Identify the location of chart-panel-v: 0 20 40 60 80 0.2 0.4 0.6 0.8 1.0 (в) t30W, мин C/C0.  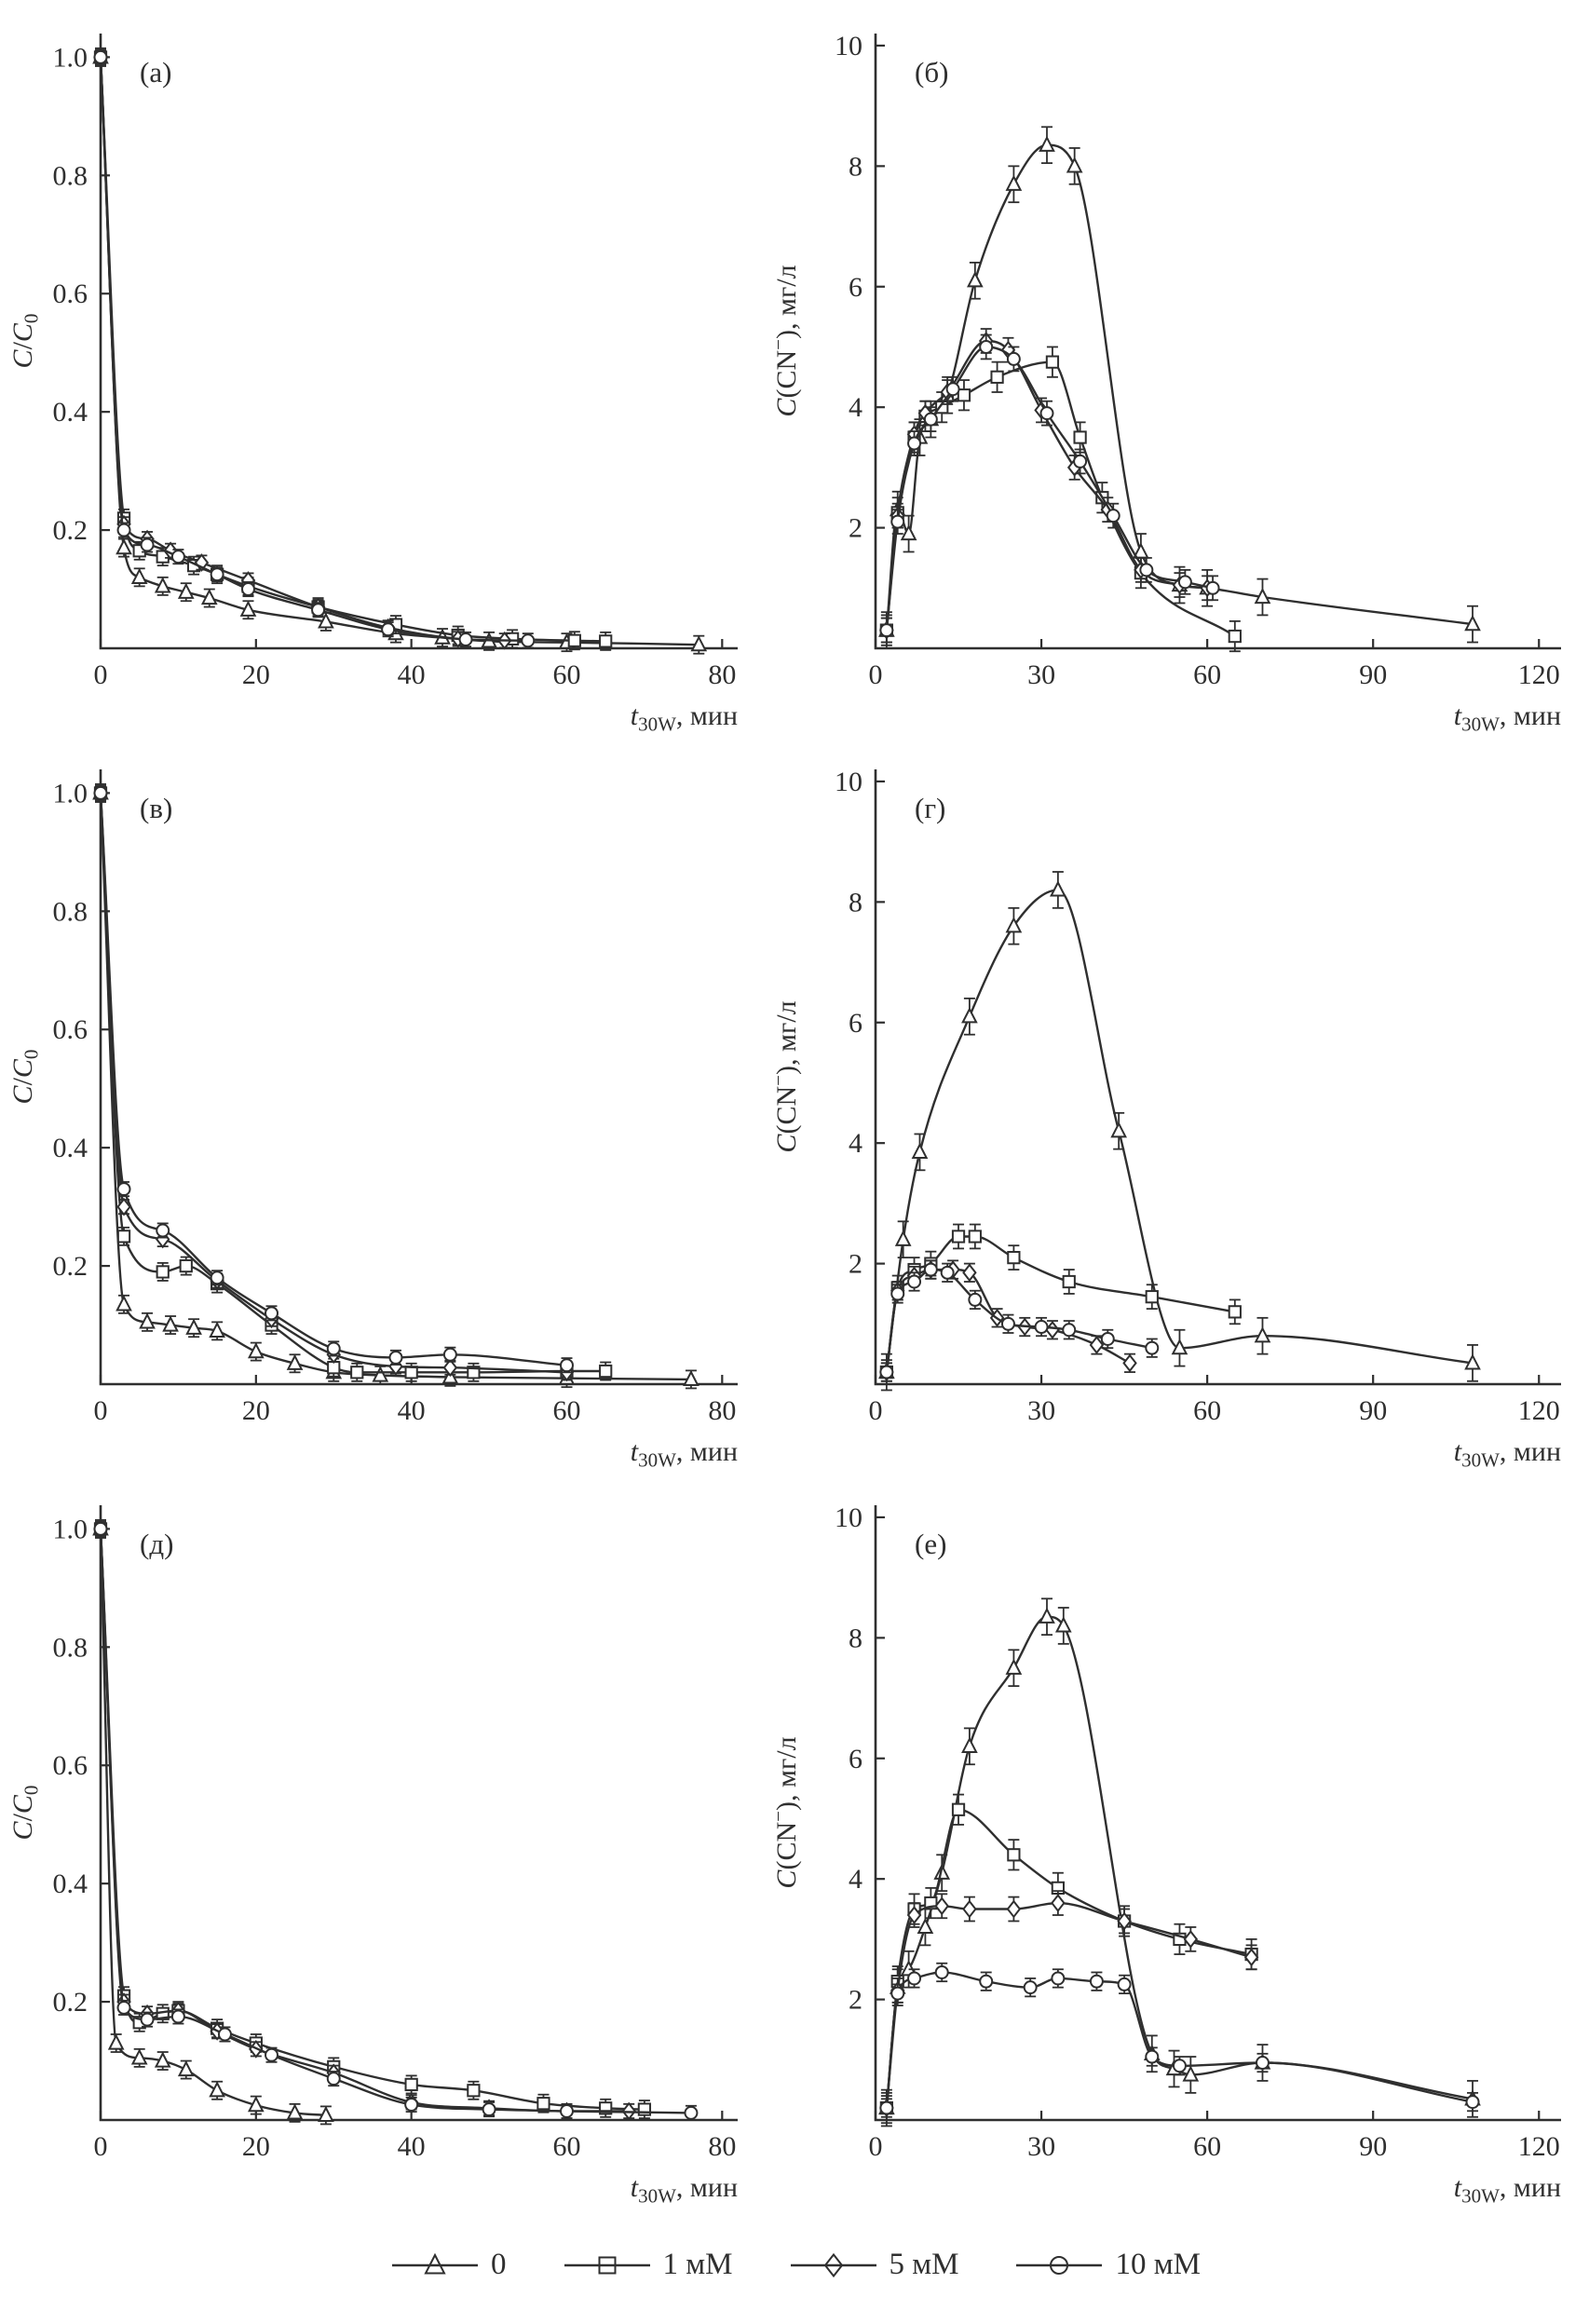
(373, 1120).